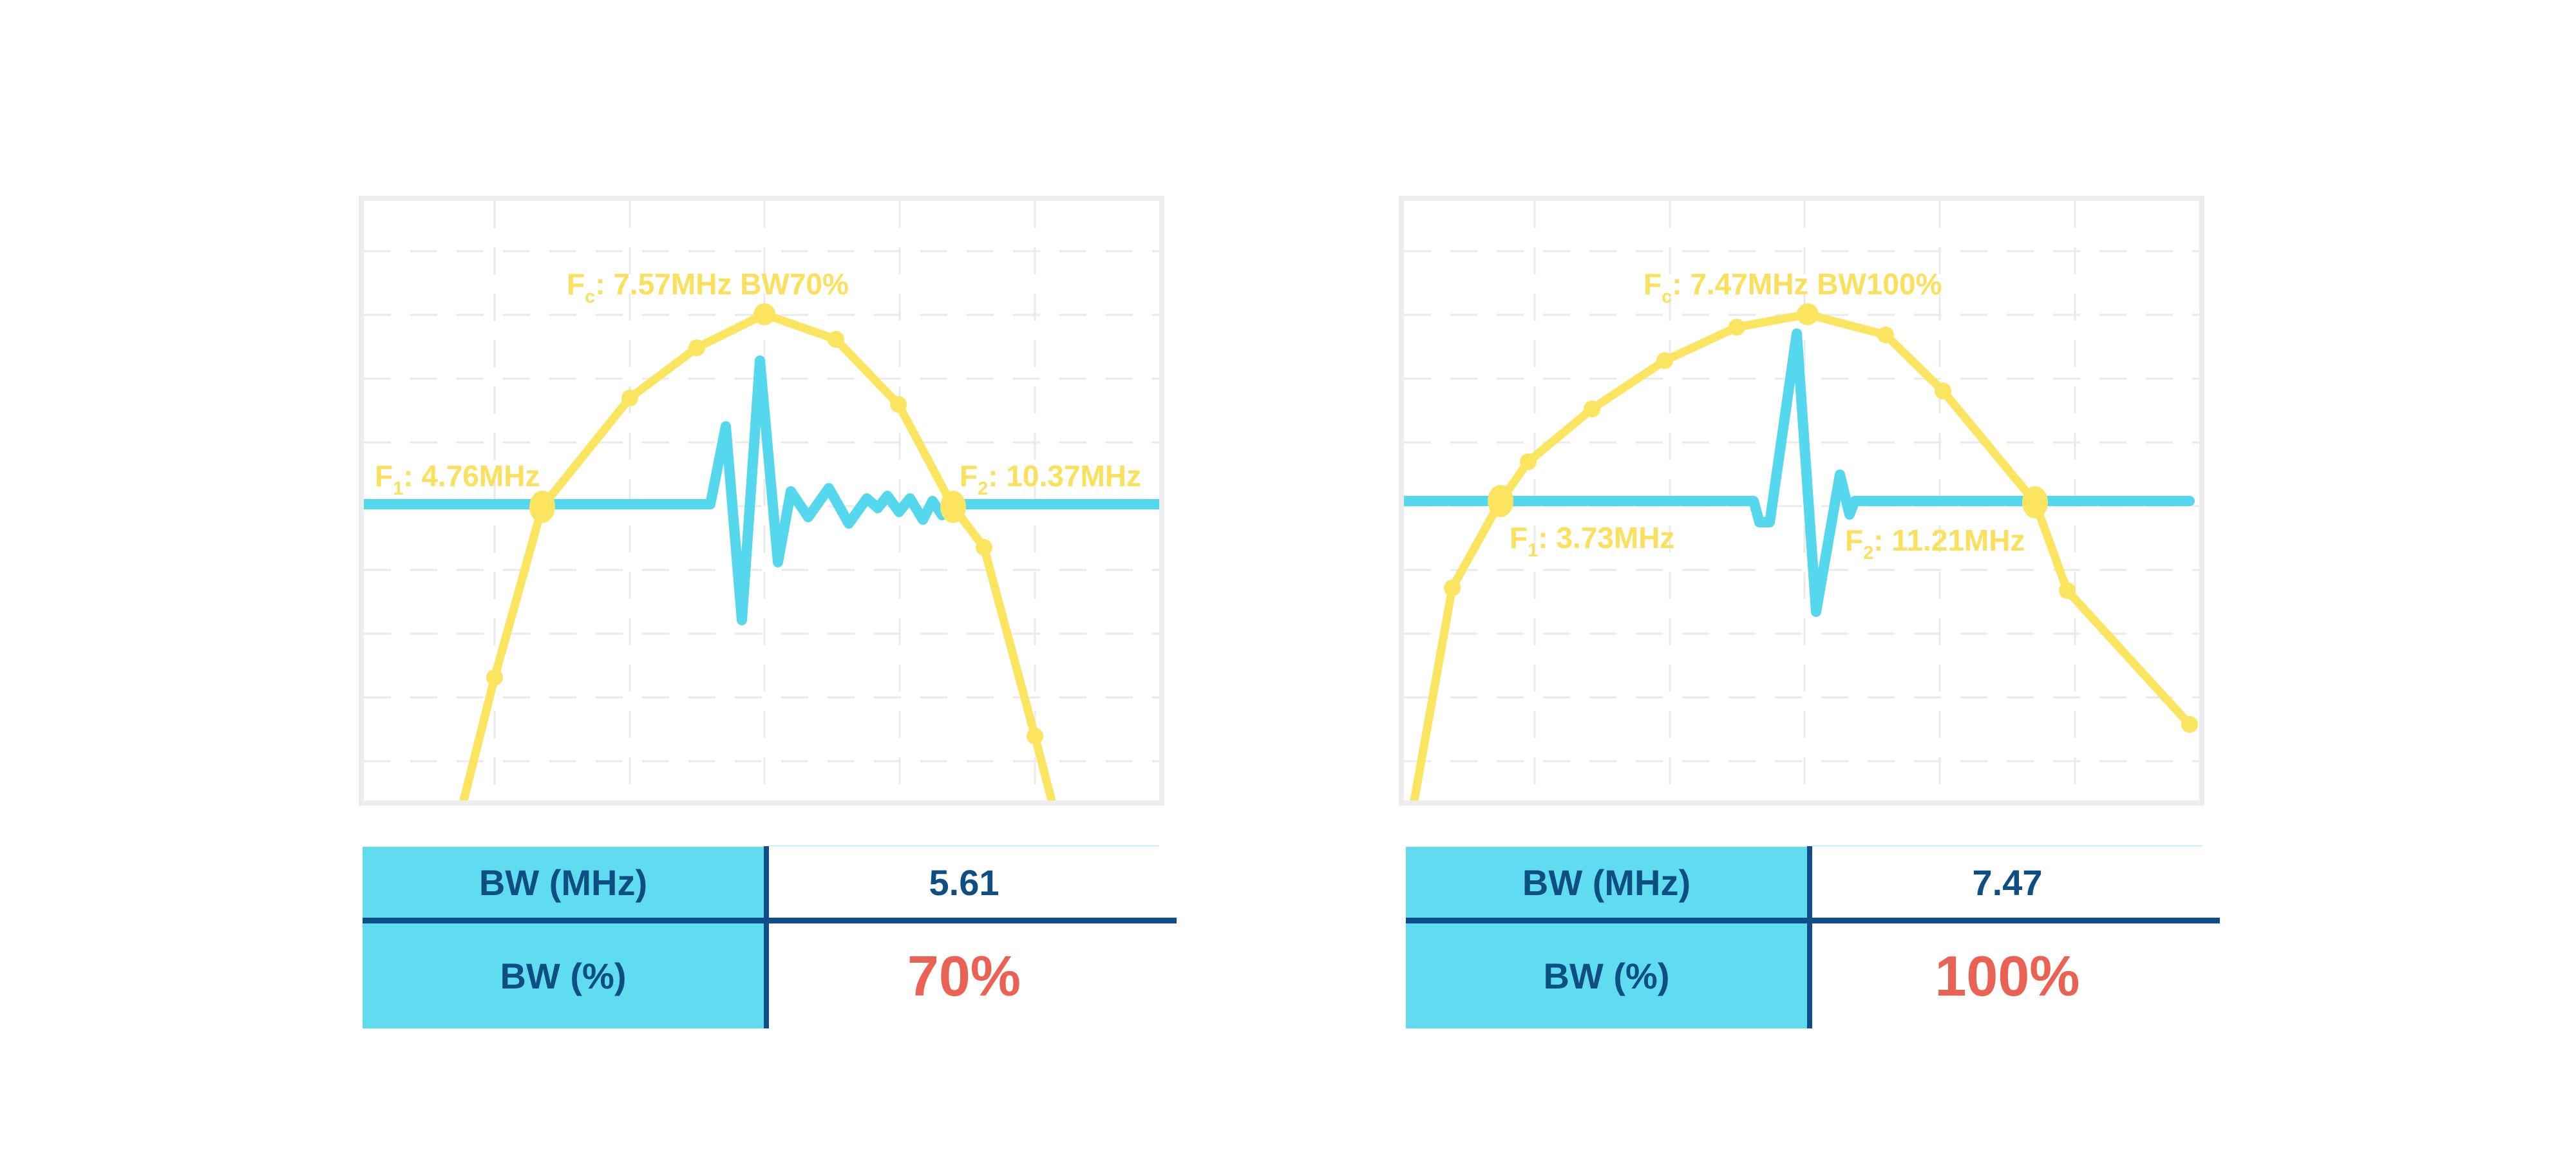 This screenshot has height=1154, width=2576. I want to click on left-table-bw-pct-label-cell: BW (%), so click(563, 975).